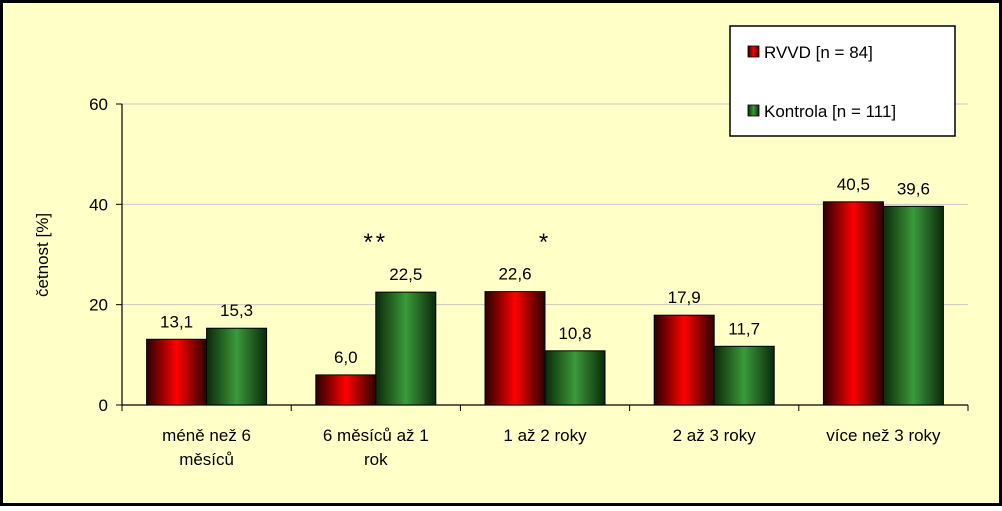  What do you see at coordinates (346, 357) in the screenshot?
I see `data-label-series0-cat1: 6,0` at bounding box center [346, 357].